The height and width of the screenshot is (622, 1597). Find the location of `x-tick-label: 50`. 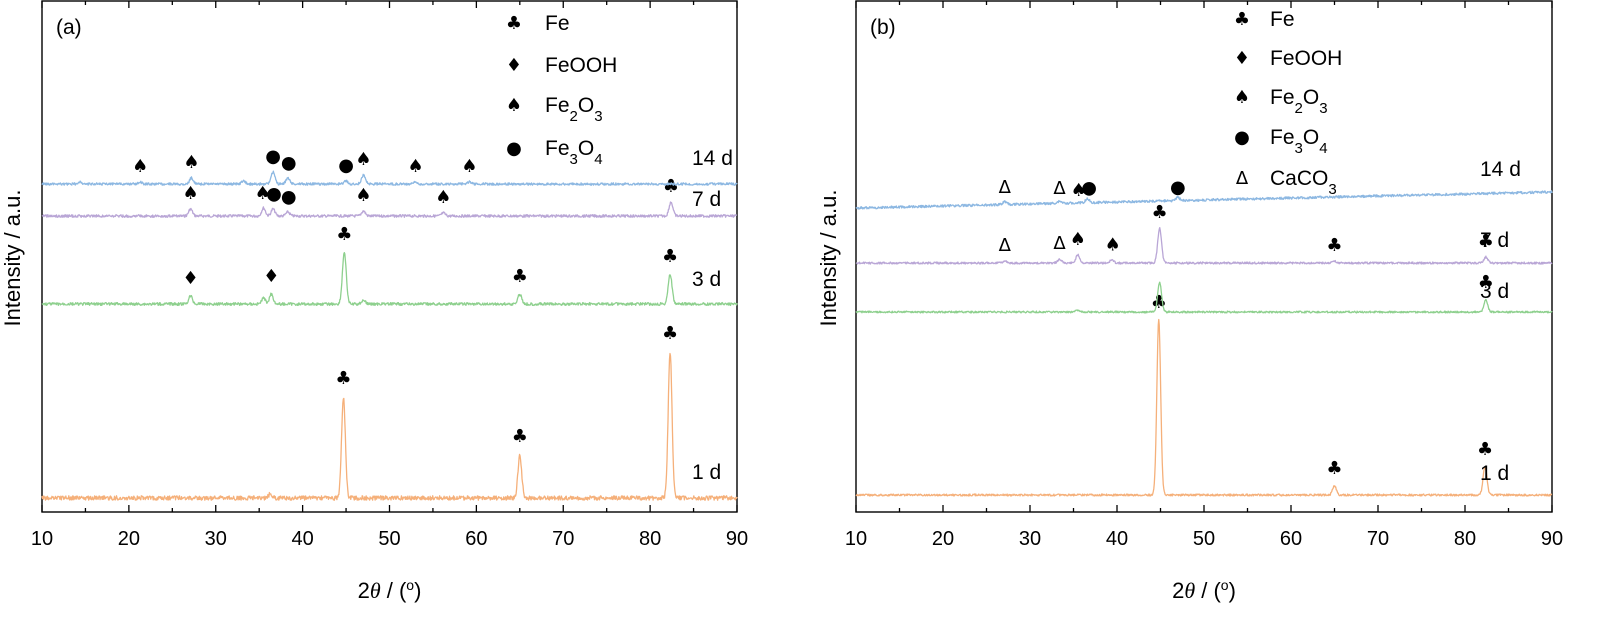

x-tick-label: 50 is located at coordinates (389, 539).